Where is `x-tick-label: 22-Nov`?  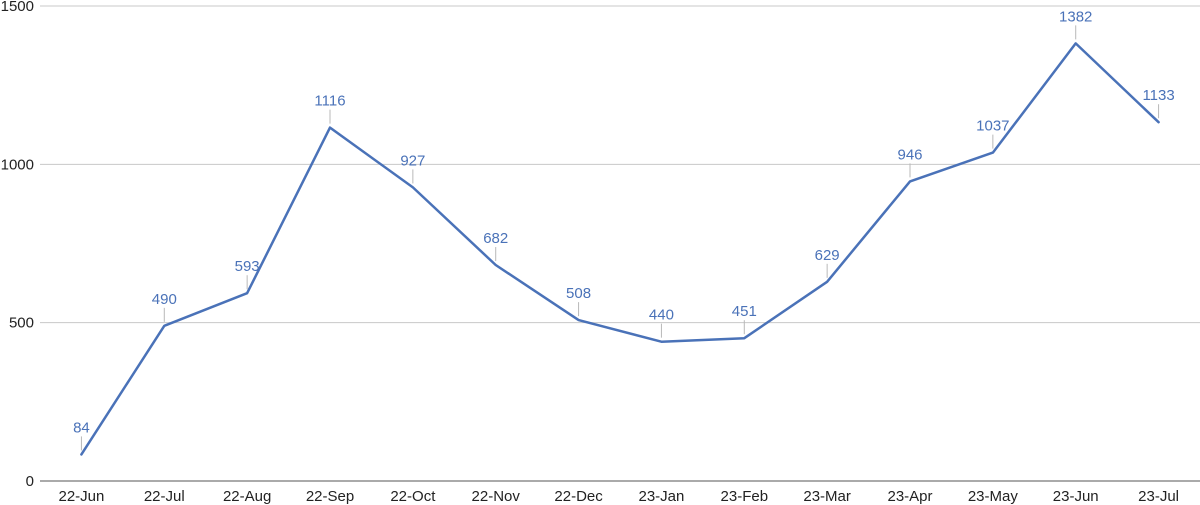 x-tick-label: 22-Nov is located at coordinates (496, 496).